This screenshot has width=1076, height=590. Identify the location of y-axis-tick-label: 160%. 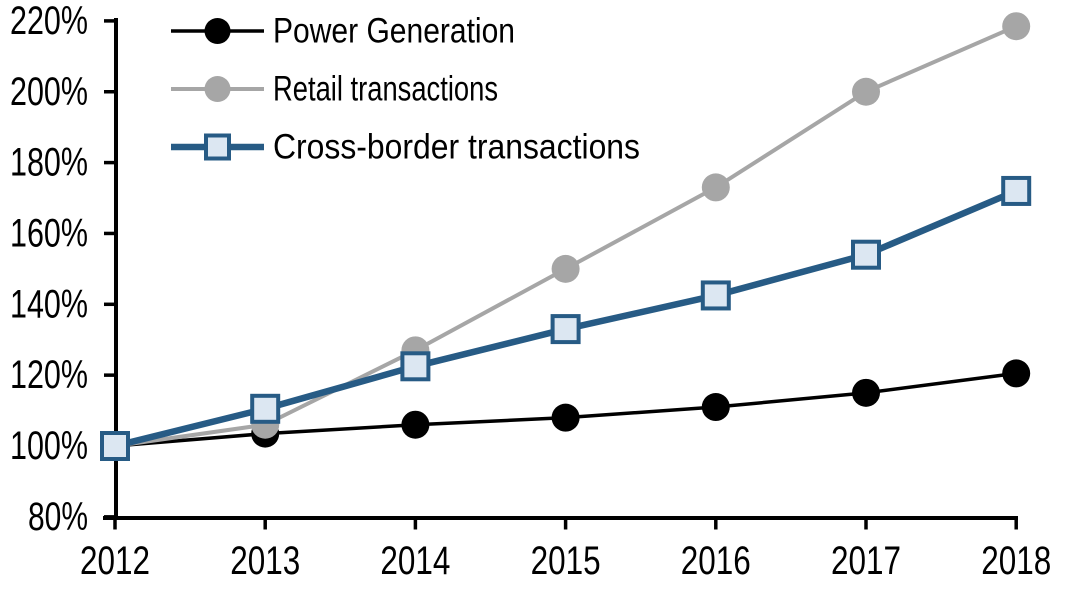
(49, 233).